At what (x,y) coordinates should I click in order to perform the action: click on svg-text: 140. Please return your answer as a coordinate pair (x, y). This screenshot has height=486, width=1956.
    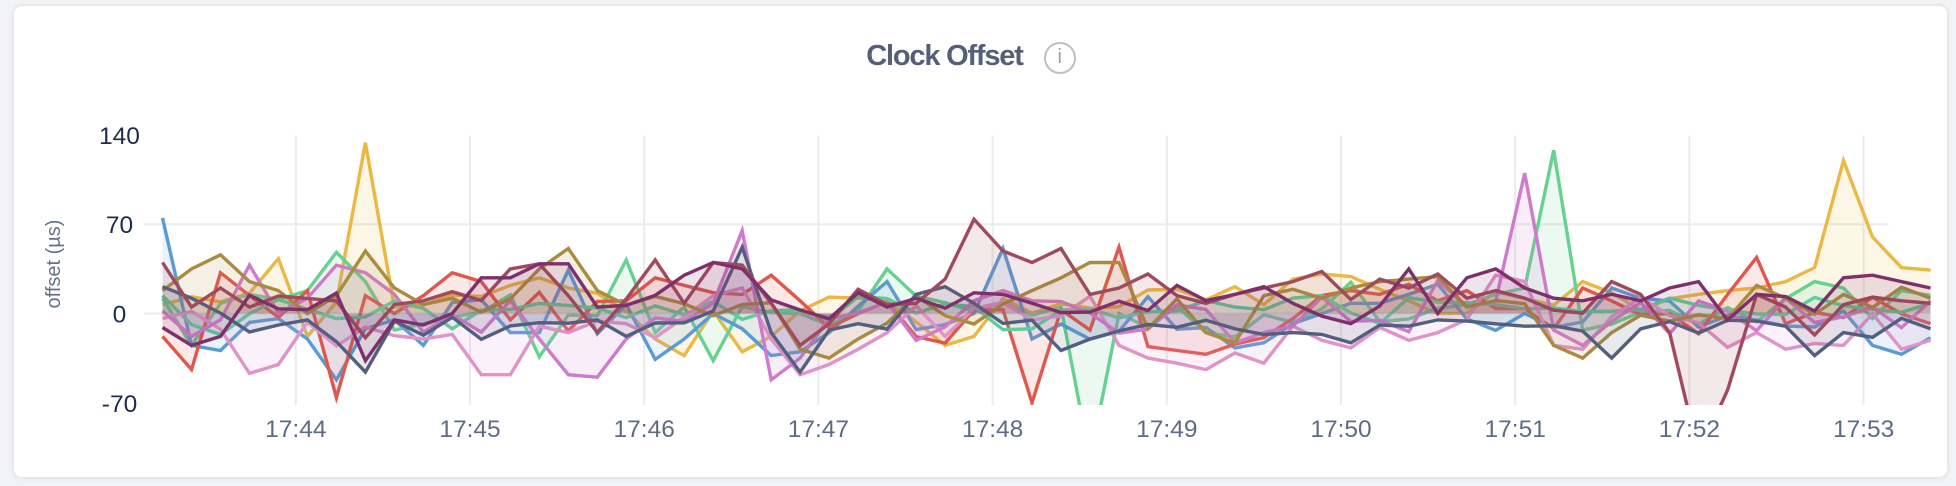
    Looking at the image, I should click on (119, 136).